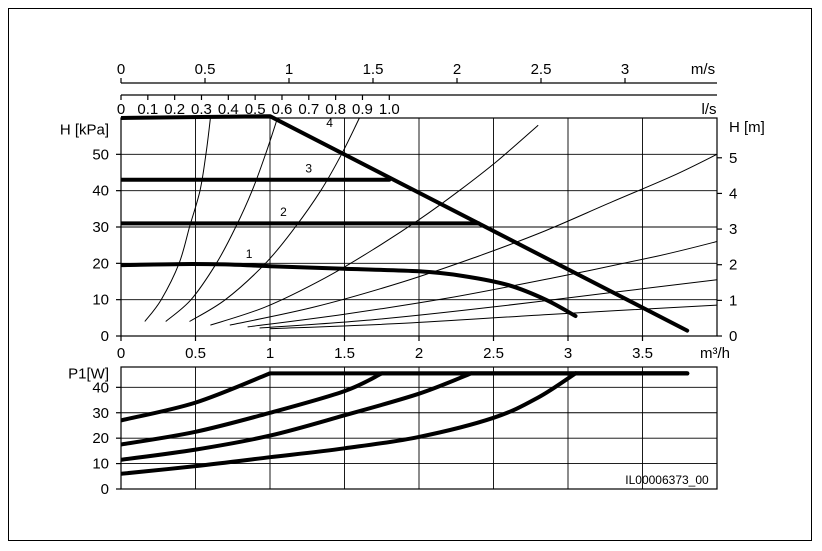 This screenshot has width=822, height=551. I want to click on power-curves-group, so click(405, 423).